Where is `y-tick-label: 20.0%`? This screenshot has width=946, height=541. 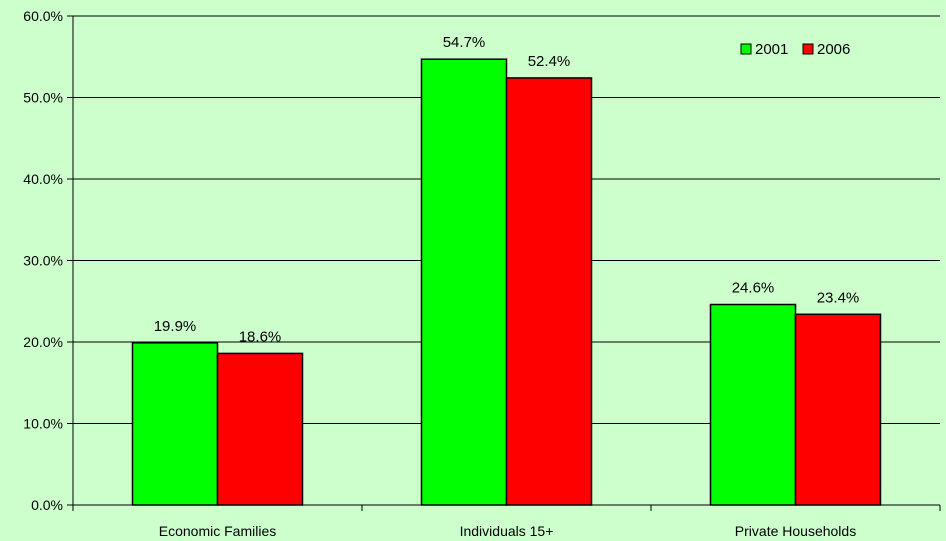
y-tick-label: 20.0% is located at coordinates (43, 342).